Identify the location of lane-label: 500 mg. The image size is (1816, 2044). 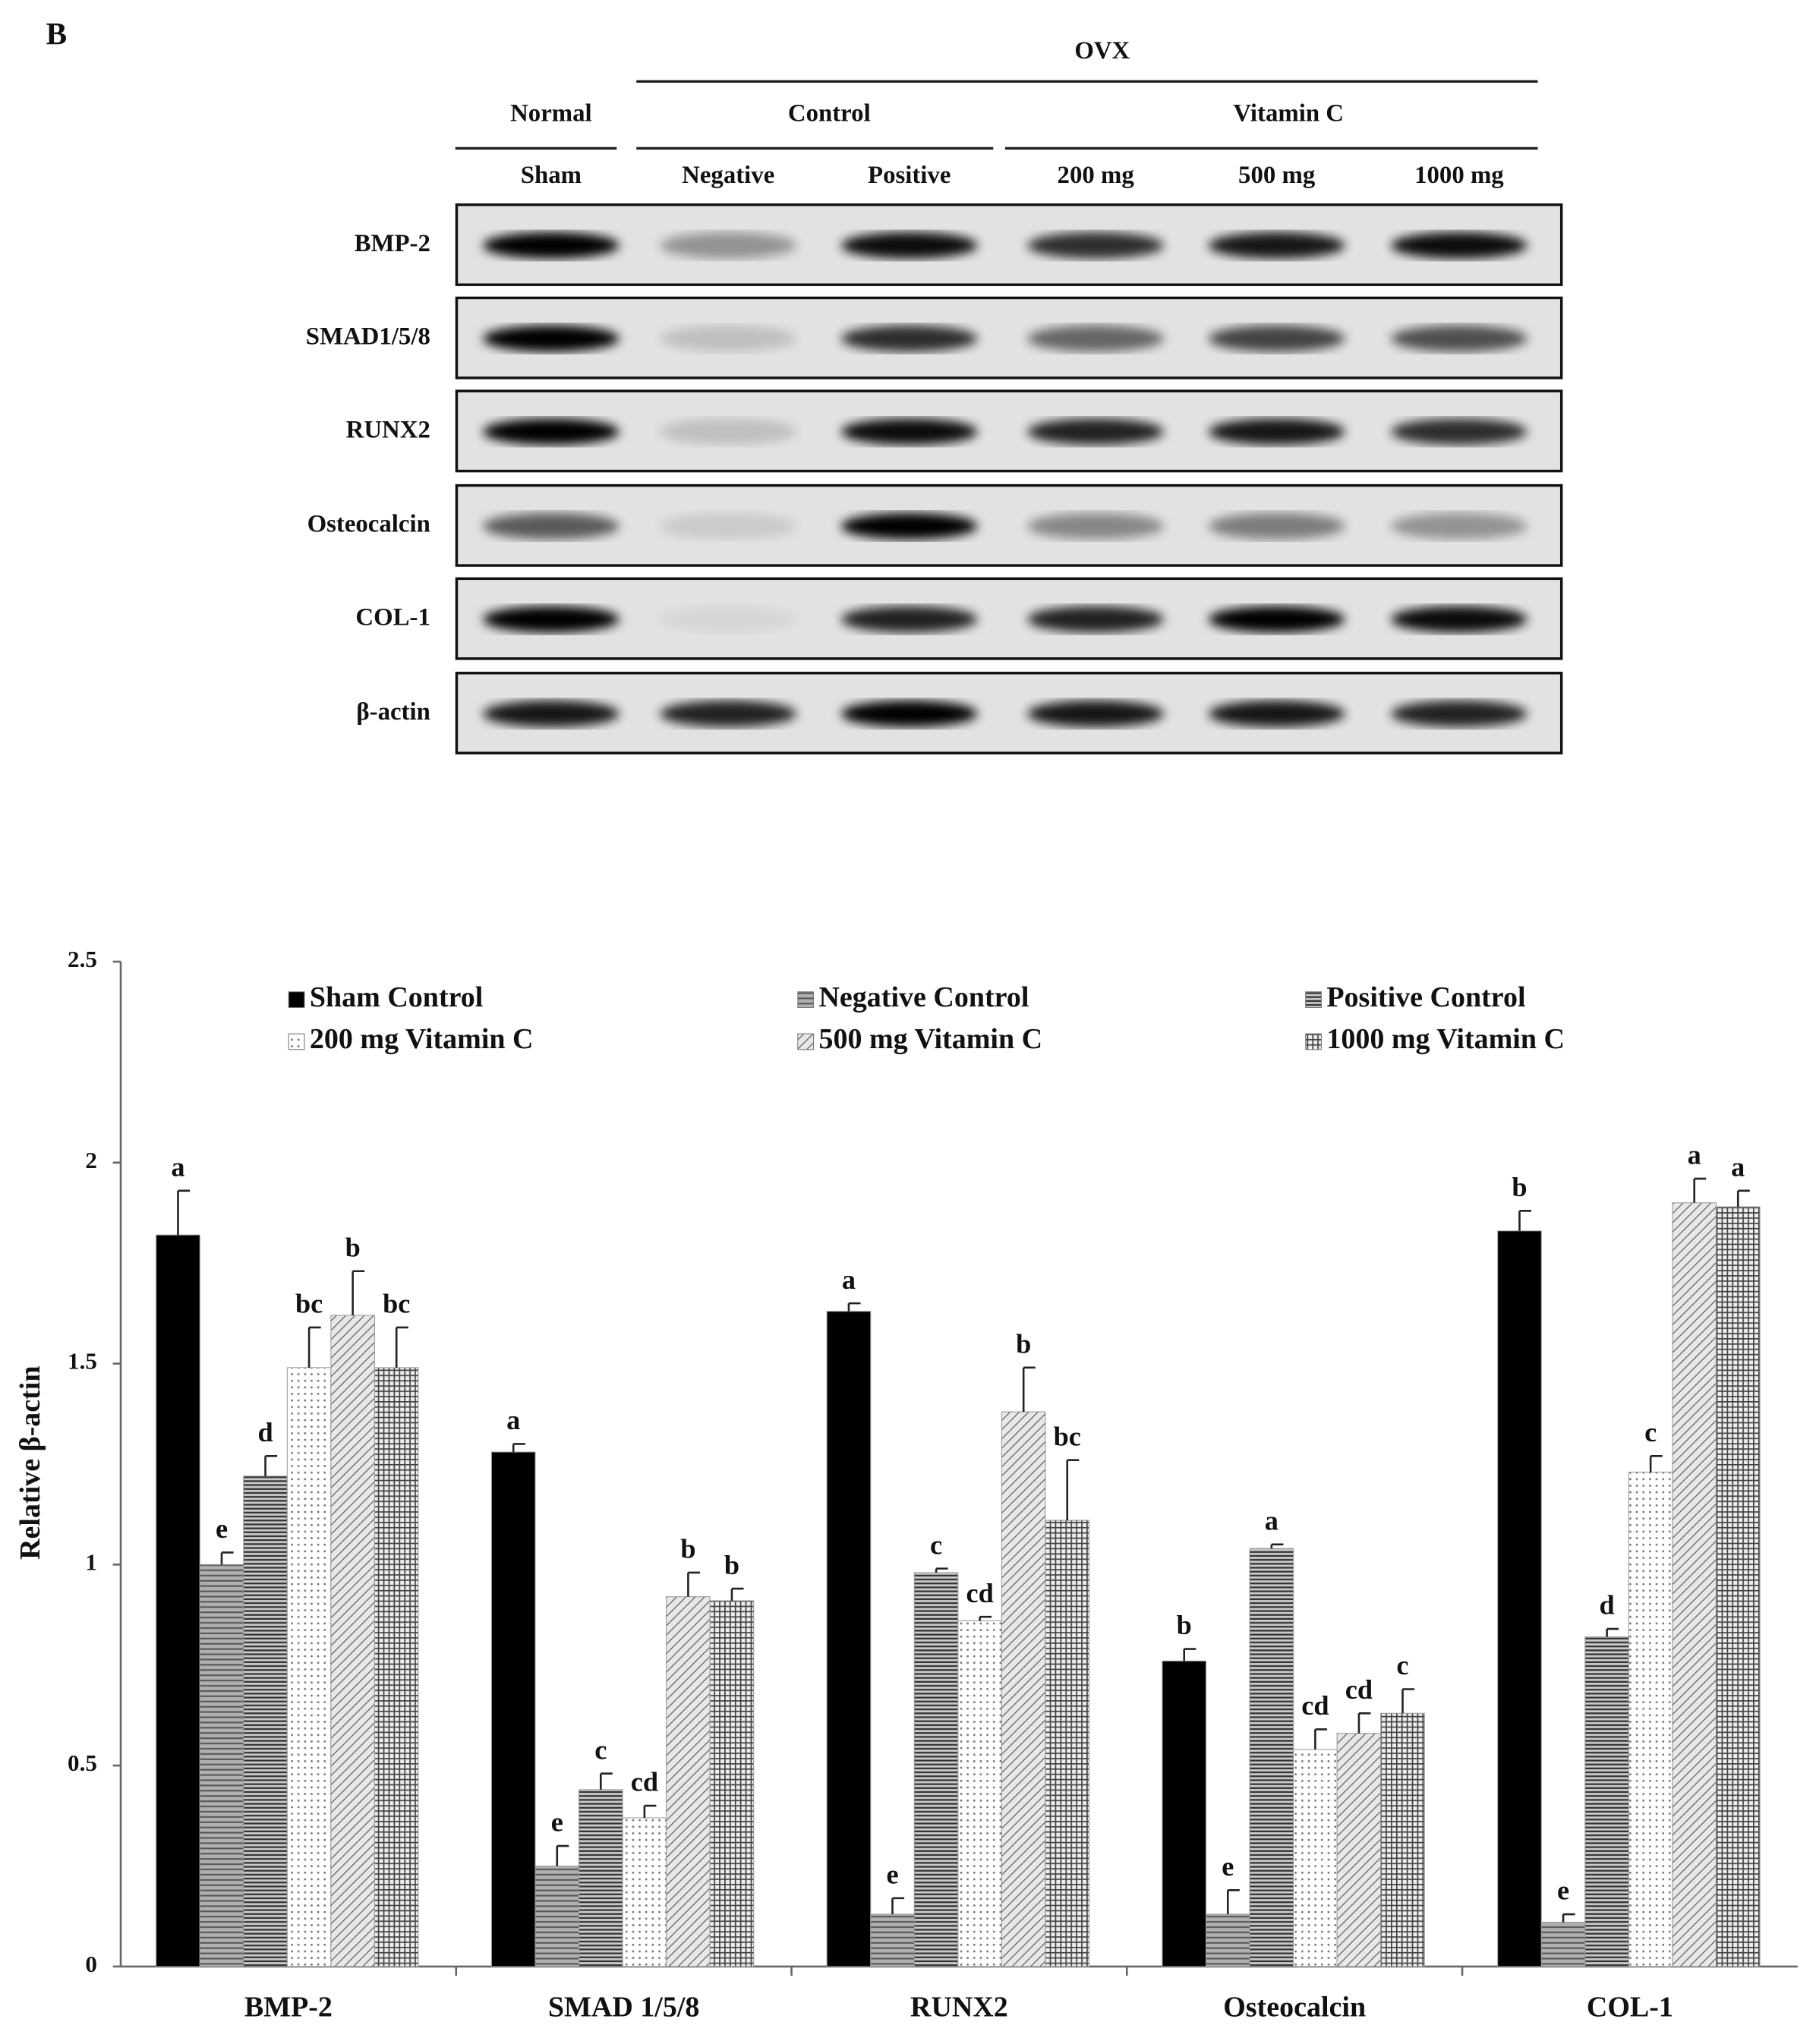
(1277, 175).